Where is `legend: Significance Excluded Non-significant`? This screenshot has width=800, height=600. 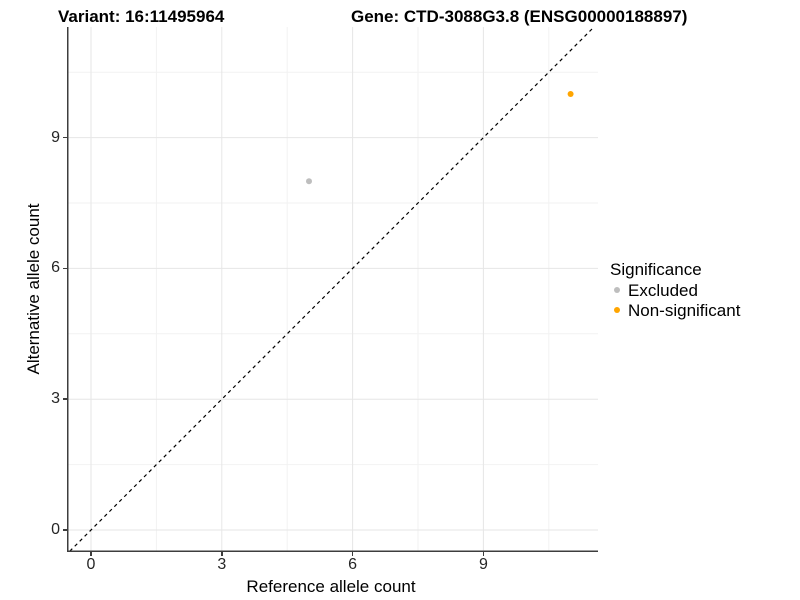 legend: Significance Excluded Non-significant is located at coordinates (675, 290).